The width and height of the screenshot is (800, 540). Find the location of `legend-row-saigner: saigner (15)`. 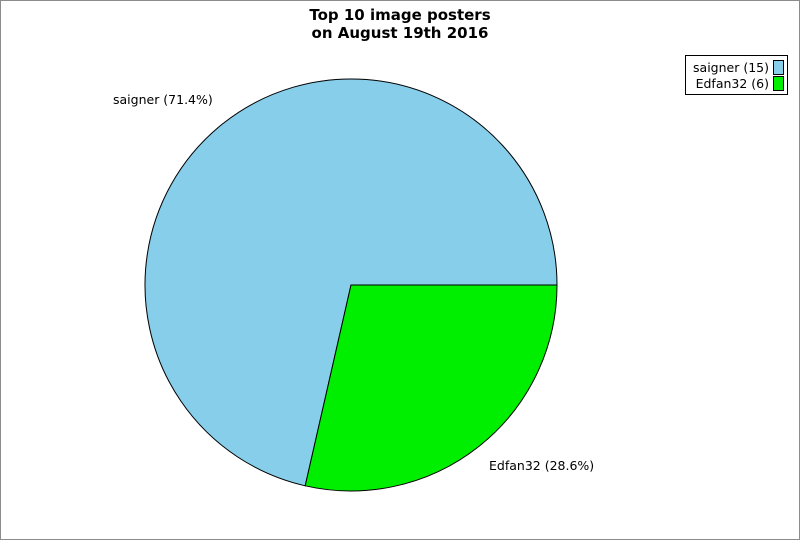

legend-row-saigner: saigner (15) is located at coordinates (737, 67).